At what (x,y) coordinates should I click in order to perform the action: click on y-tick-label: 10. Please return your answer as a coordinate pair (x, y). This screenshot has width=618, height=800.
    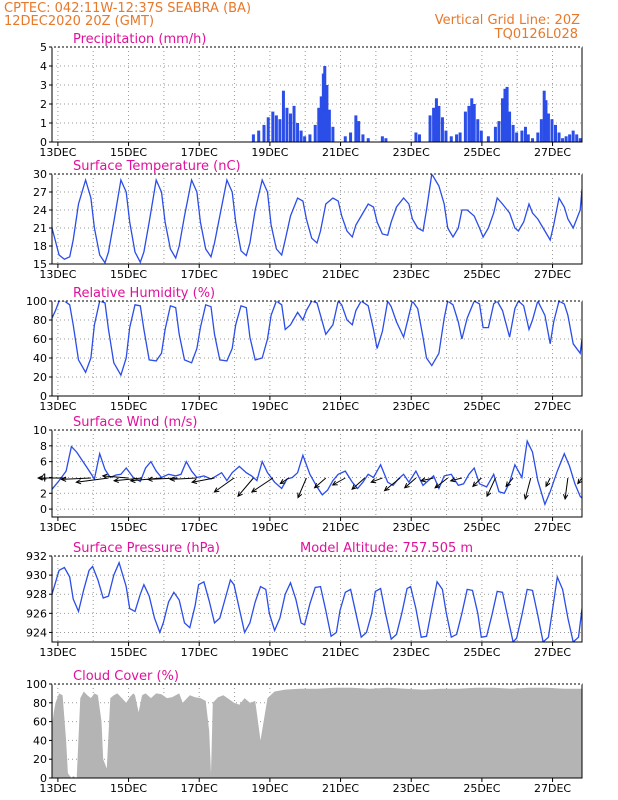
    Looking at the image, I should click on (40, 430).